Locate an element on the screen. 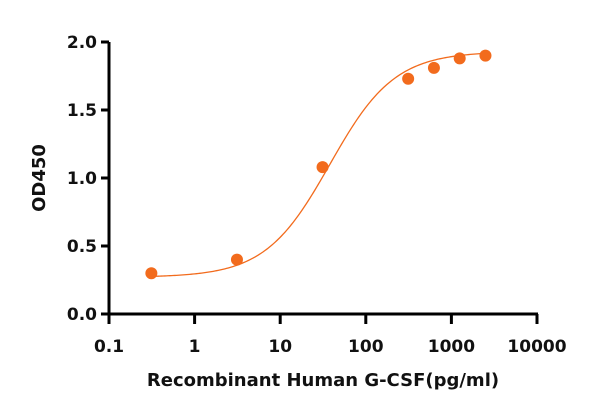  x-tick-label: 100 is located at coordinates (366, 347).